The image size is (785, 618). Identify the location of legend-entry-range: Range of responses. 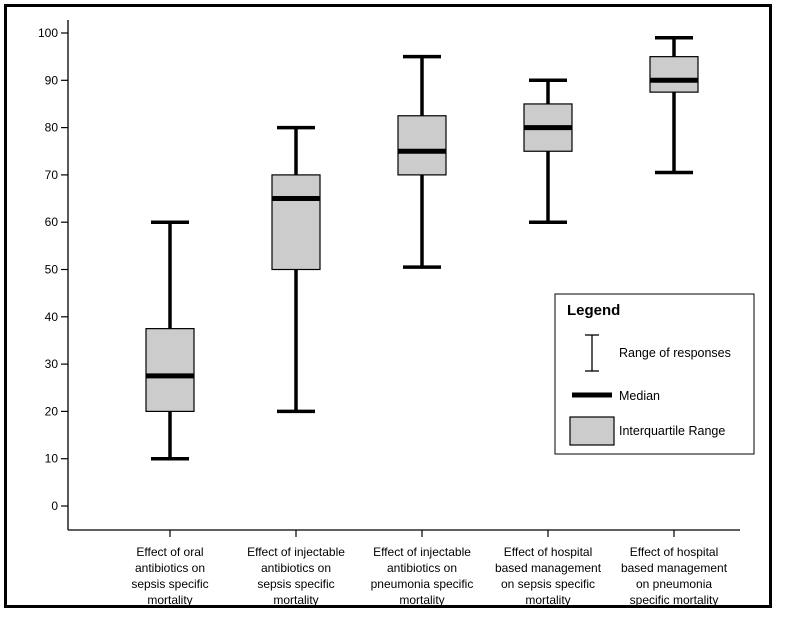
(658, 353).